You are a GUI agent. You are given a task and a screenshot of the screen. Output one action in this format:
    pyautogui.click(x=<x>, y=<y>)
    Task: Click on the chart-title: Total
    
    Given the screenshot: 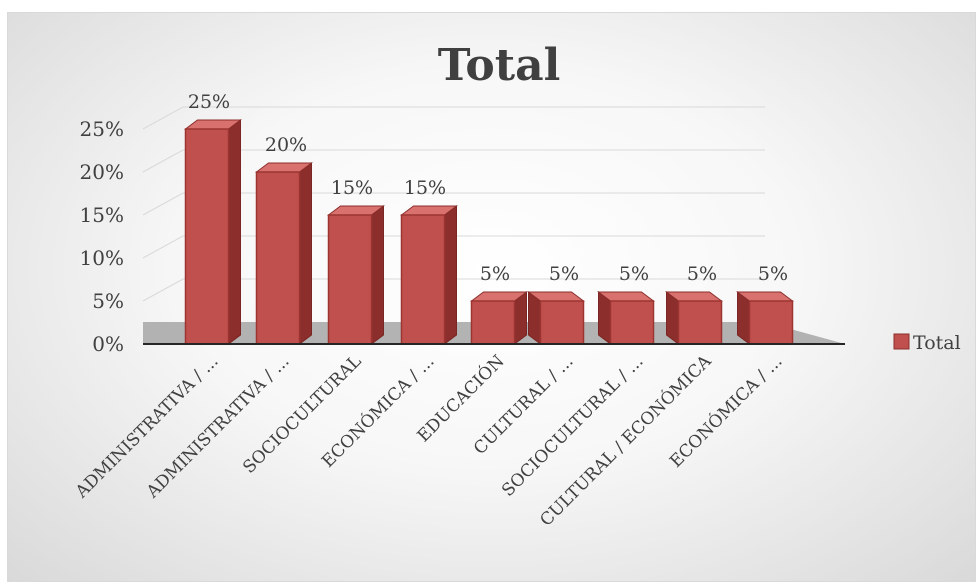 What is the action you would take?
    pyautogui.click(x=499, y=65)
    